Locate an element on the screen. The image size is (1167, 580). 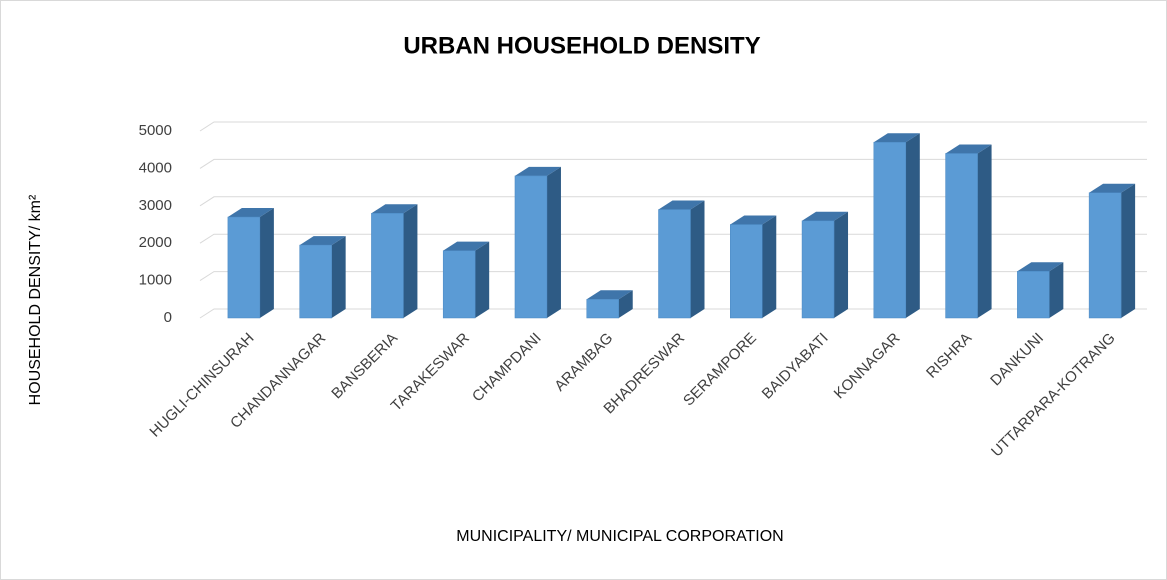
y-axis-label: HOUSEHOLD DENSITY/ km² is located at coordinates (35, 299).